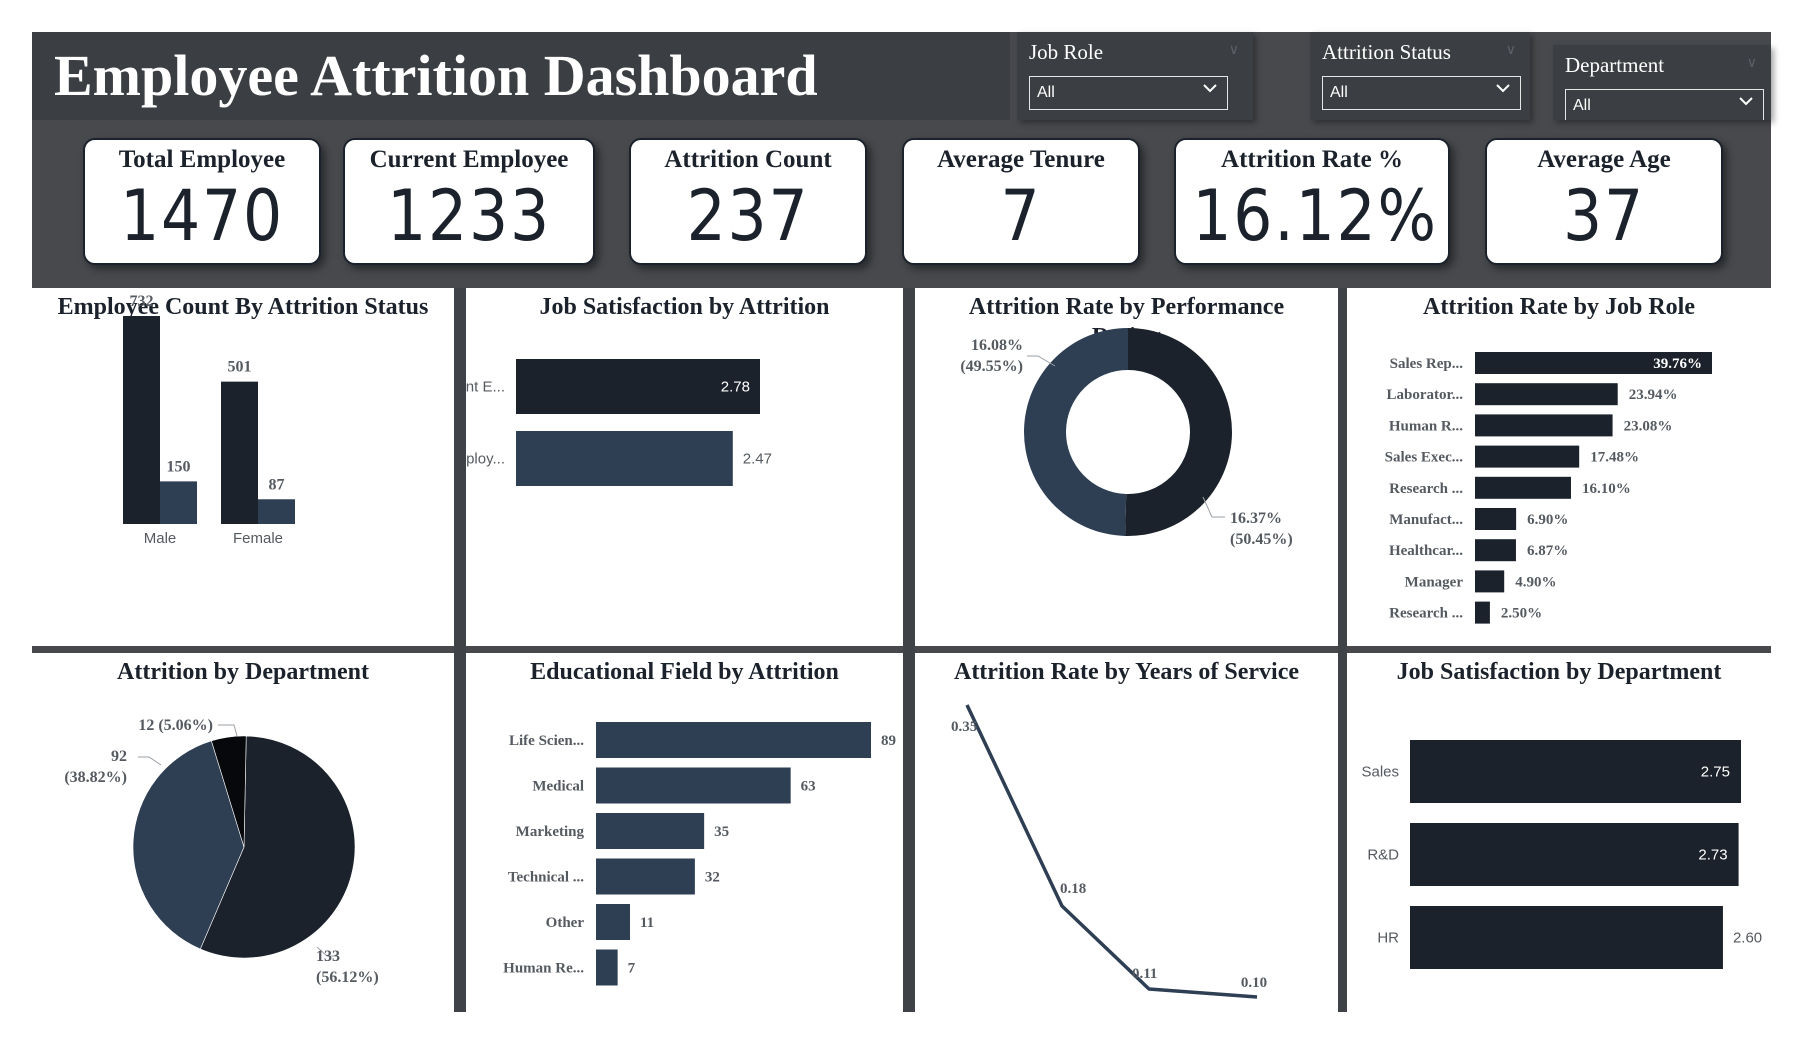  Describe the element at coordinates (243, 307) in the screenshot. I see `chart-title: Employee Count By Attrition Status` at that location.